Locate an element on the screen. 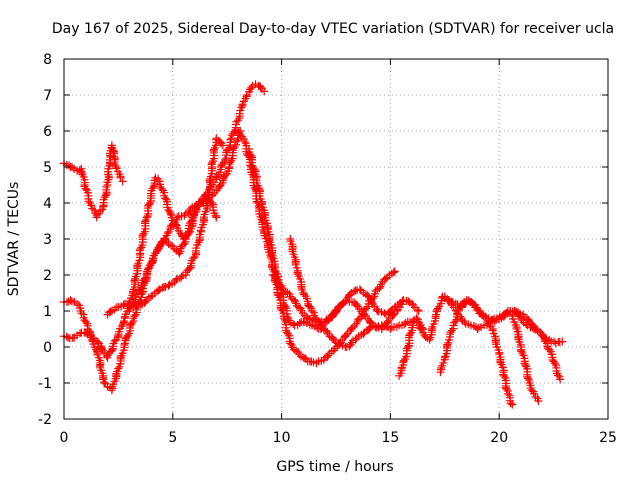 The height and width of the screenshot is (480, 640). y-tick-label: 3 is located at coordinates (47, 240).